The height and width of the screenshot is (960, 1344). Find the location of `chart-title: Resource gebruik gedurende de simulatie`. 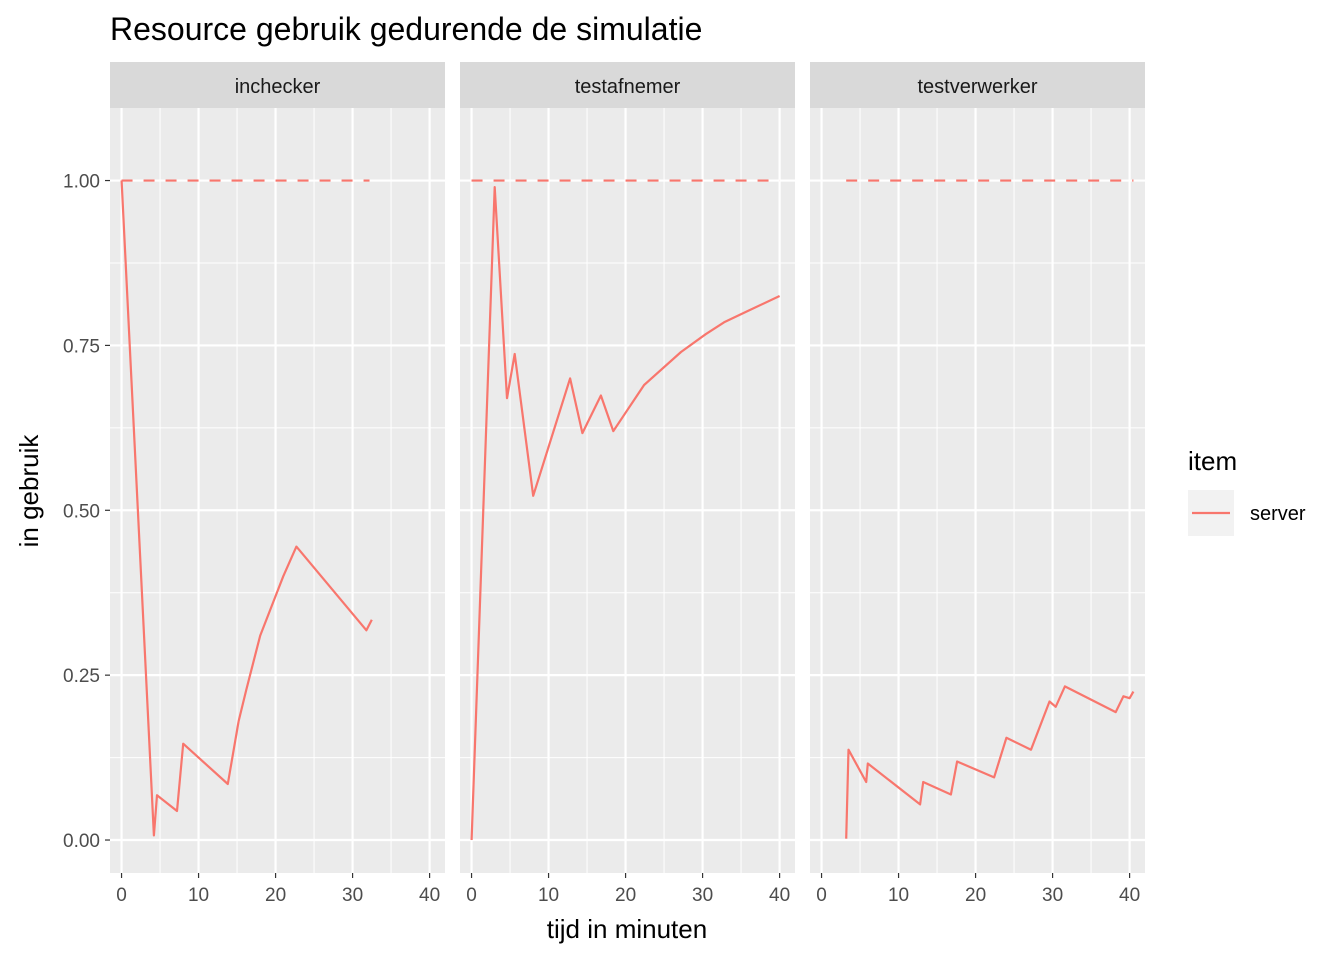

chart-title: Resource gebruik gedurende de simulatie is located at coordinates (406, 29).